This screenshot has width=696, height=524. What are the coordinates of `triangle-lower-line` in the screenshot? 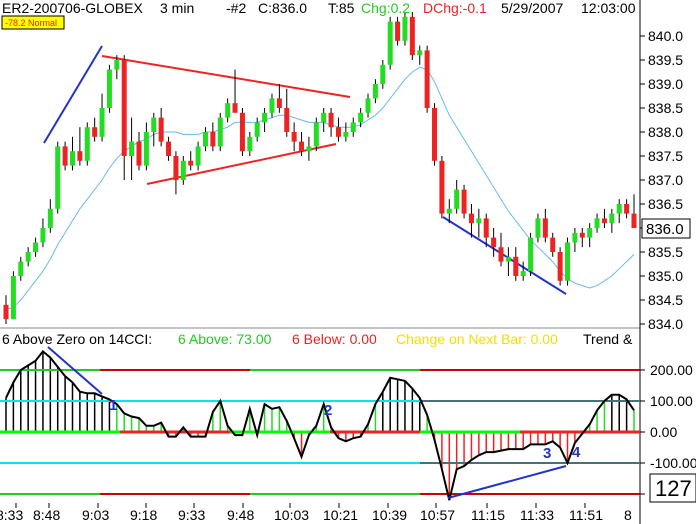 It's located at (241, 164).